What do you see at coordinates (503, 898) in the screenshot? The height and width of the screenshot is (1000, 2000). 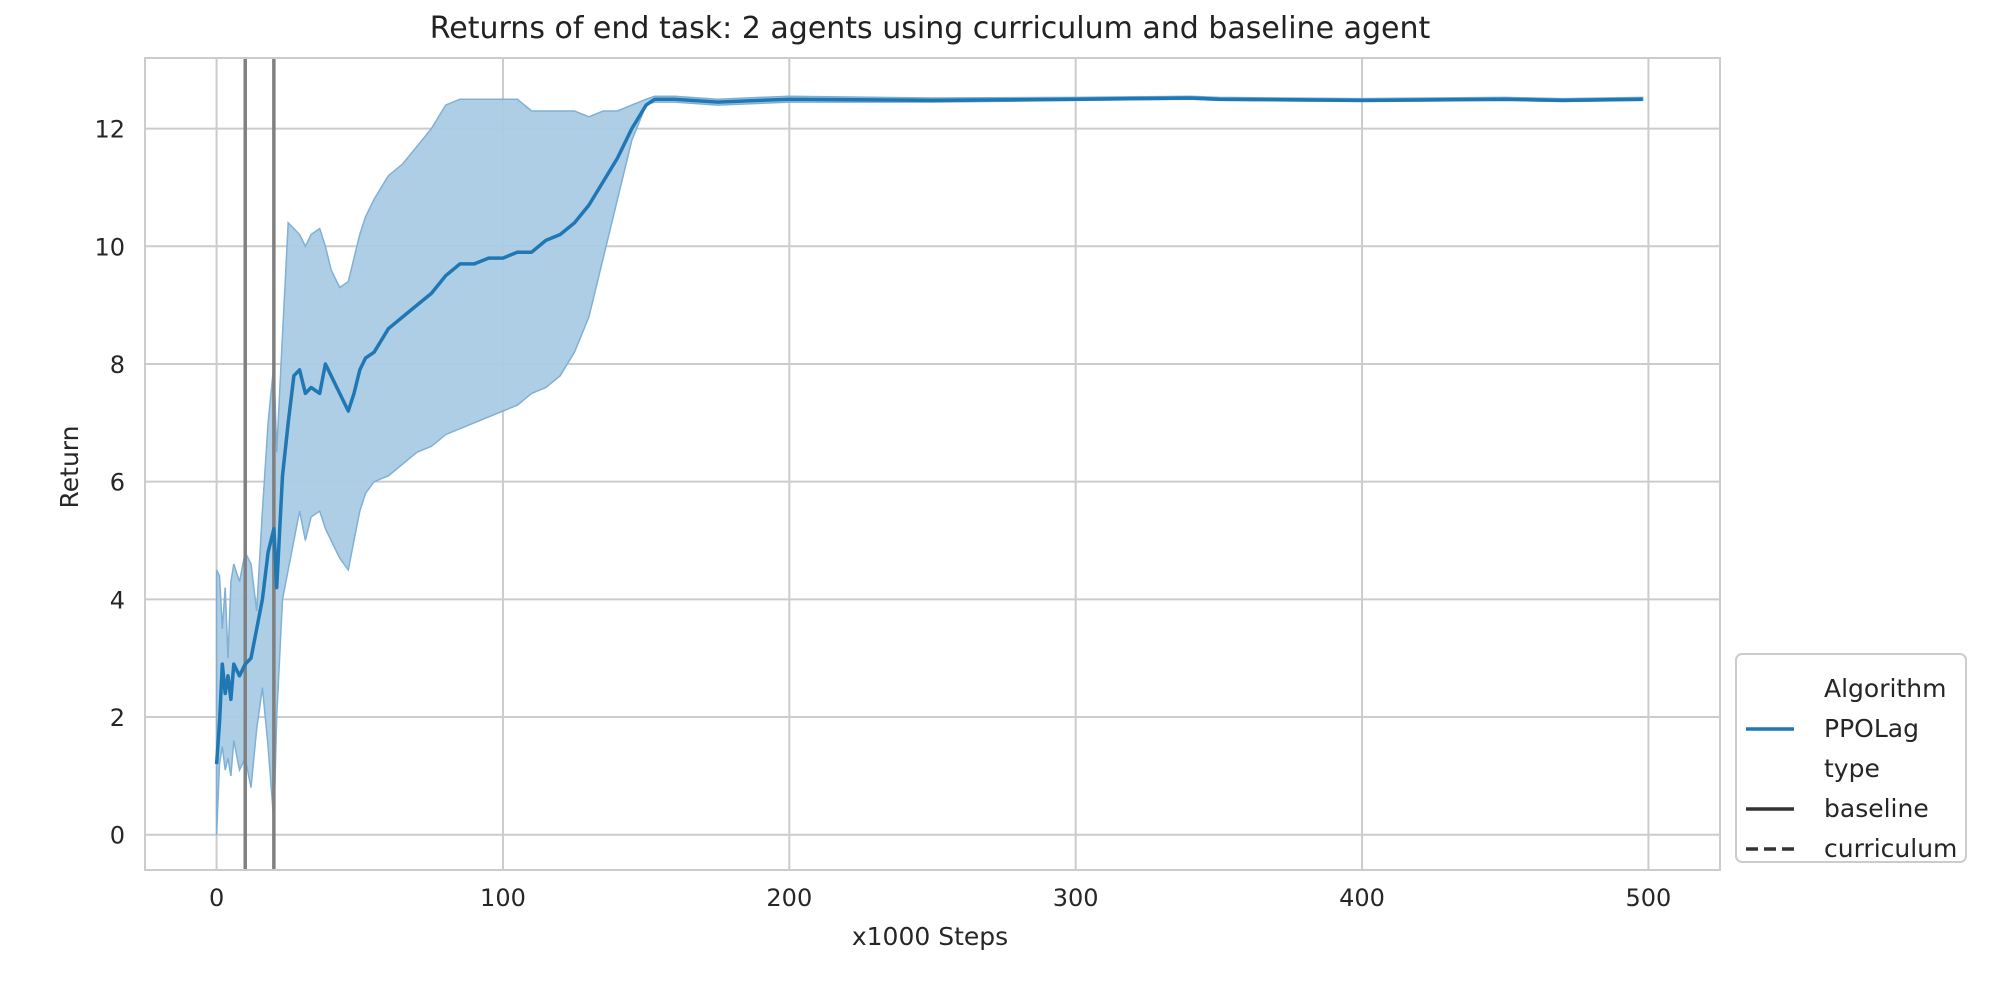 I see `x-tick-label: 100` at bounding box center [503, 898].